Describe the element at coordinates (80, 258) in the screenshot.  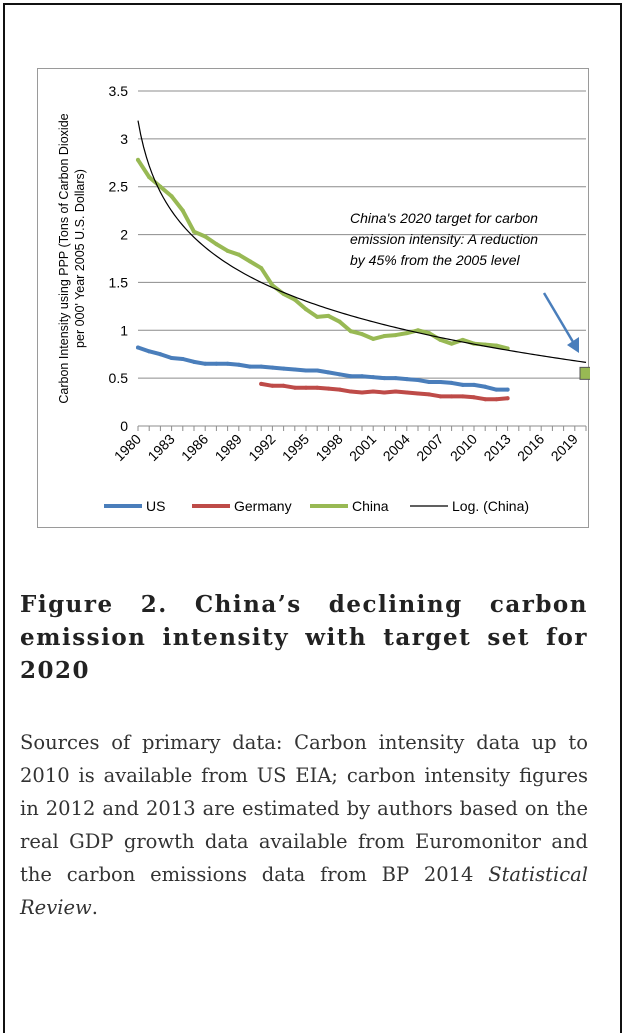
I see `y-axis-label-line2: per 000' Year 2005 U.S. Dollars)` at that location.